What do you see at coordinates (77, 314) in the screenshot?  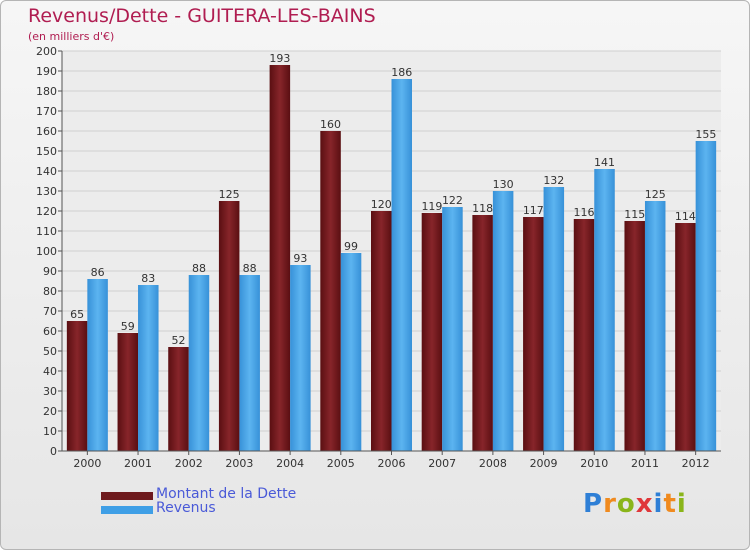 I see `data-label-debt: 65` at bounding box center [77, 314].